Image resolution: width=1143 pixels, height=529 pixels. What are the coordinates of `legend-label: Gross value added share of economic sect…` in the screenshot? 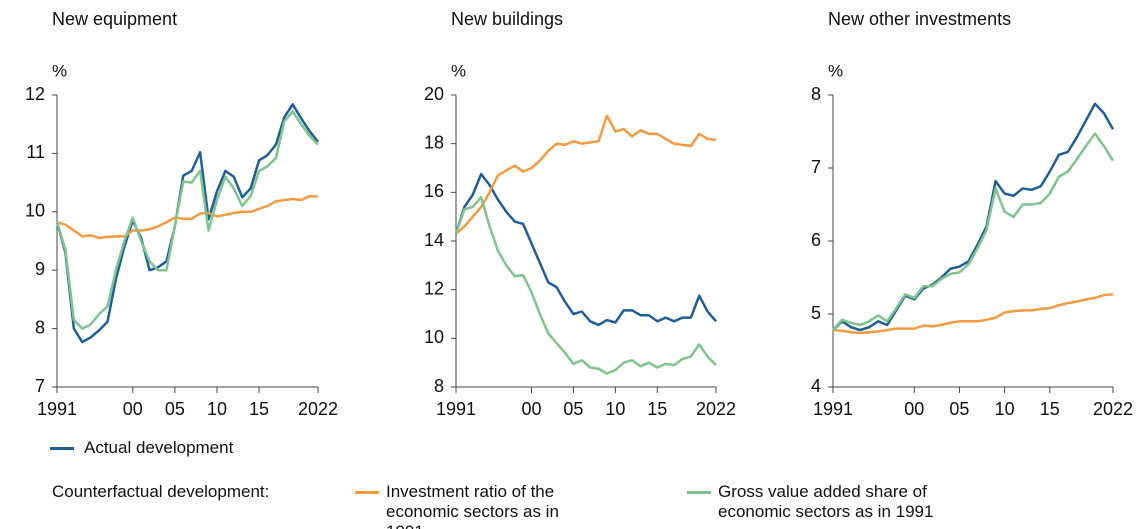 It's located at (826, 501).